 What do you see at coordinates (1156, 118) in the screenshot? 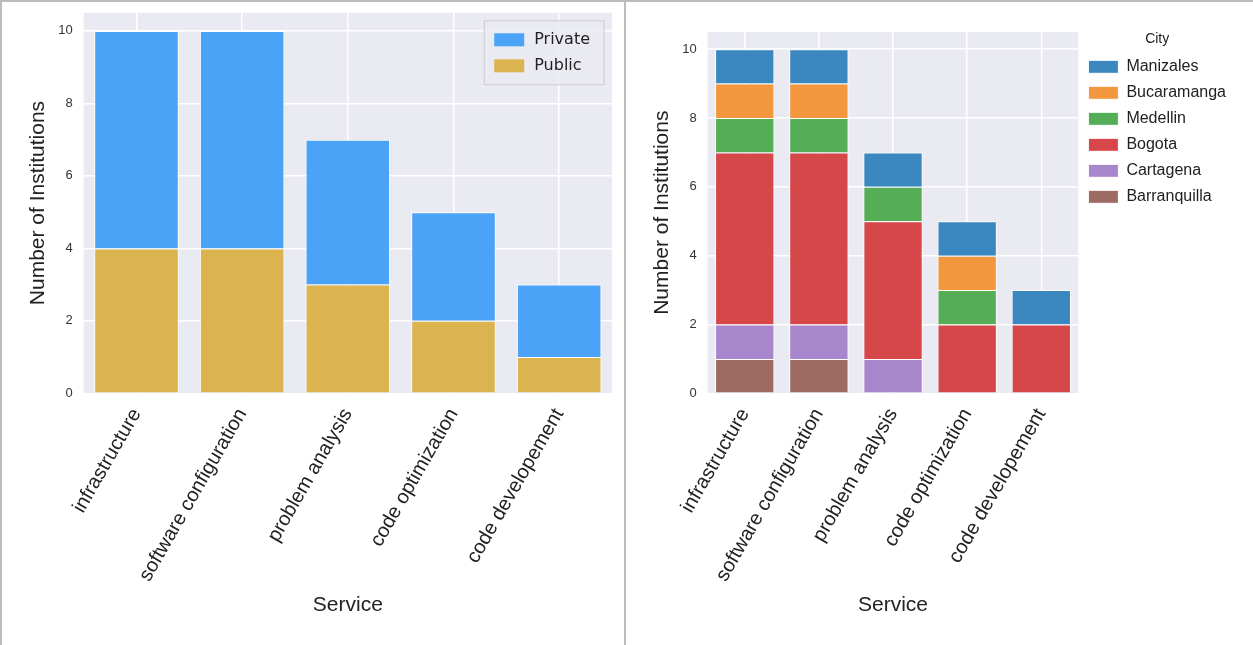
I see `legend-label: Medellin` at bounding box center [1156, 118].